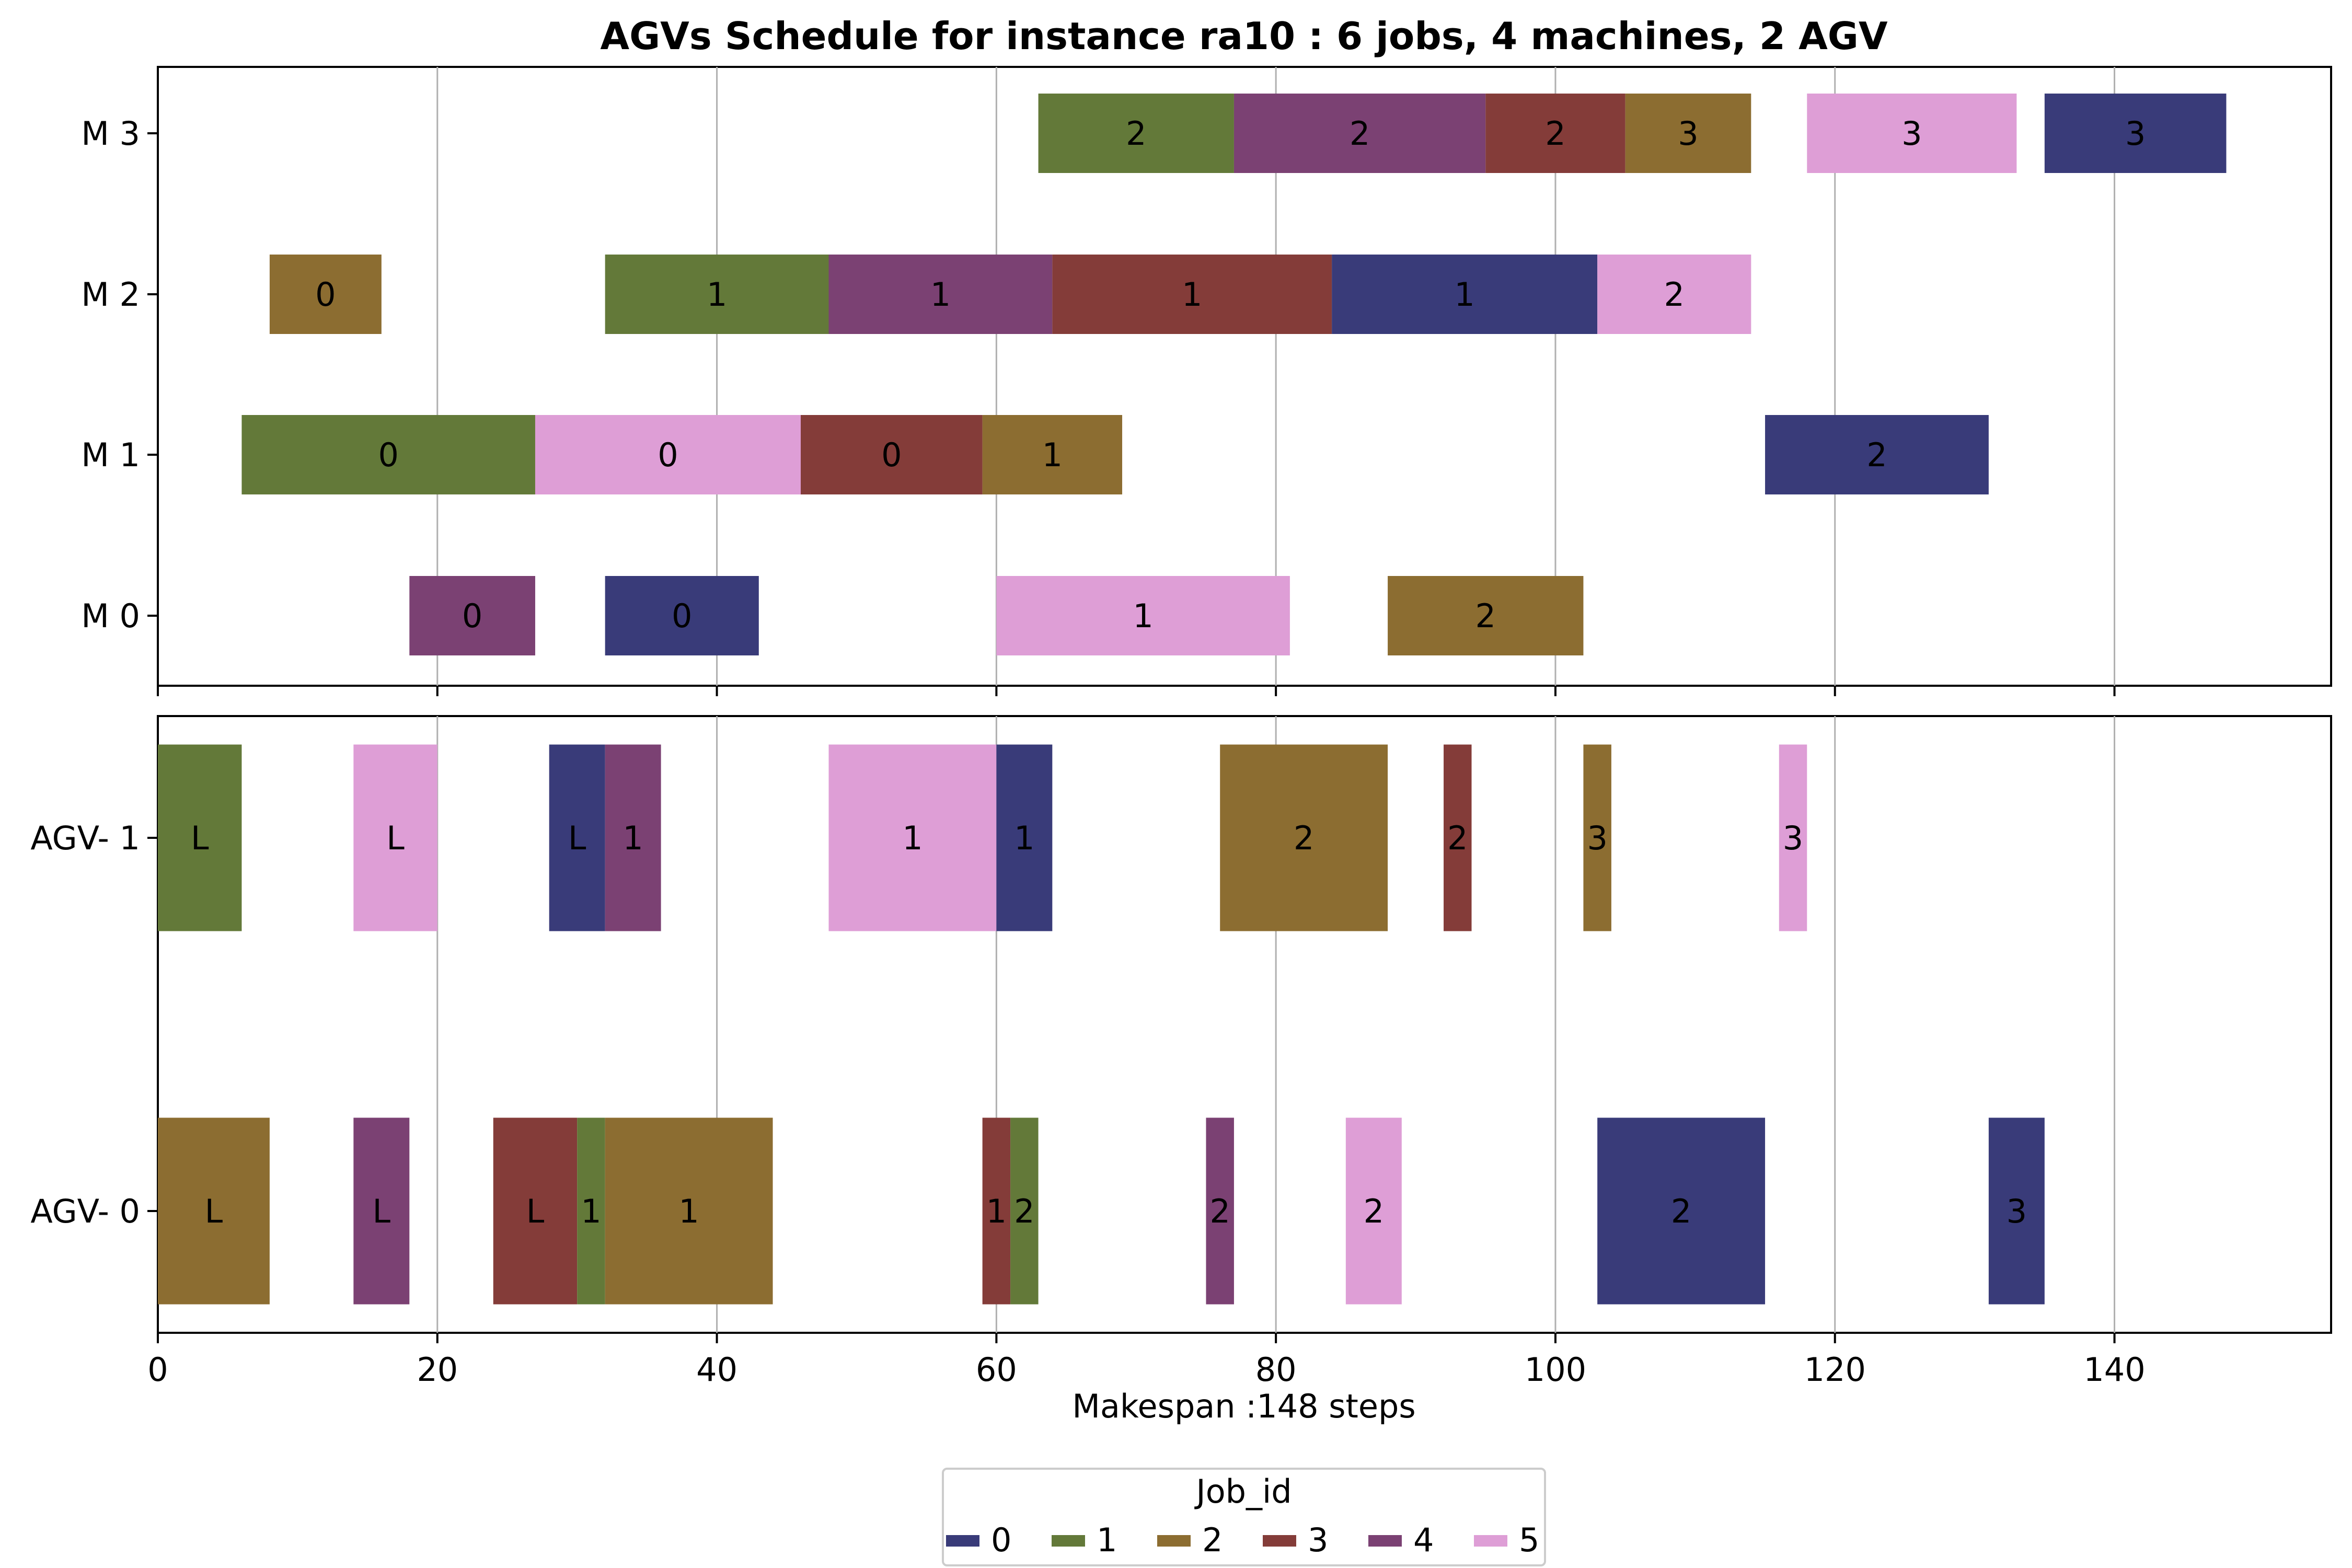 This screenshot has height=1568, width=2352. What do you see at coordinates (1835, 1370) in the screenshot?
I see `agv-panel-x-tick-label: 120` at bounding box center [1835, 1370].